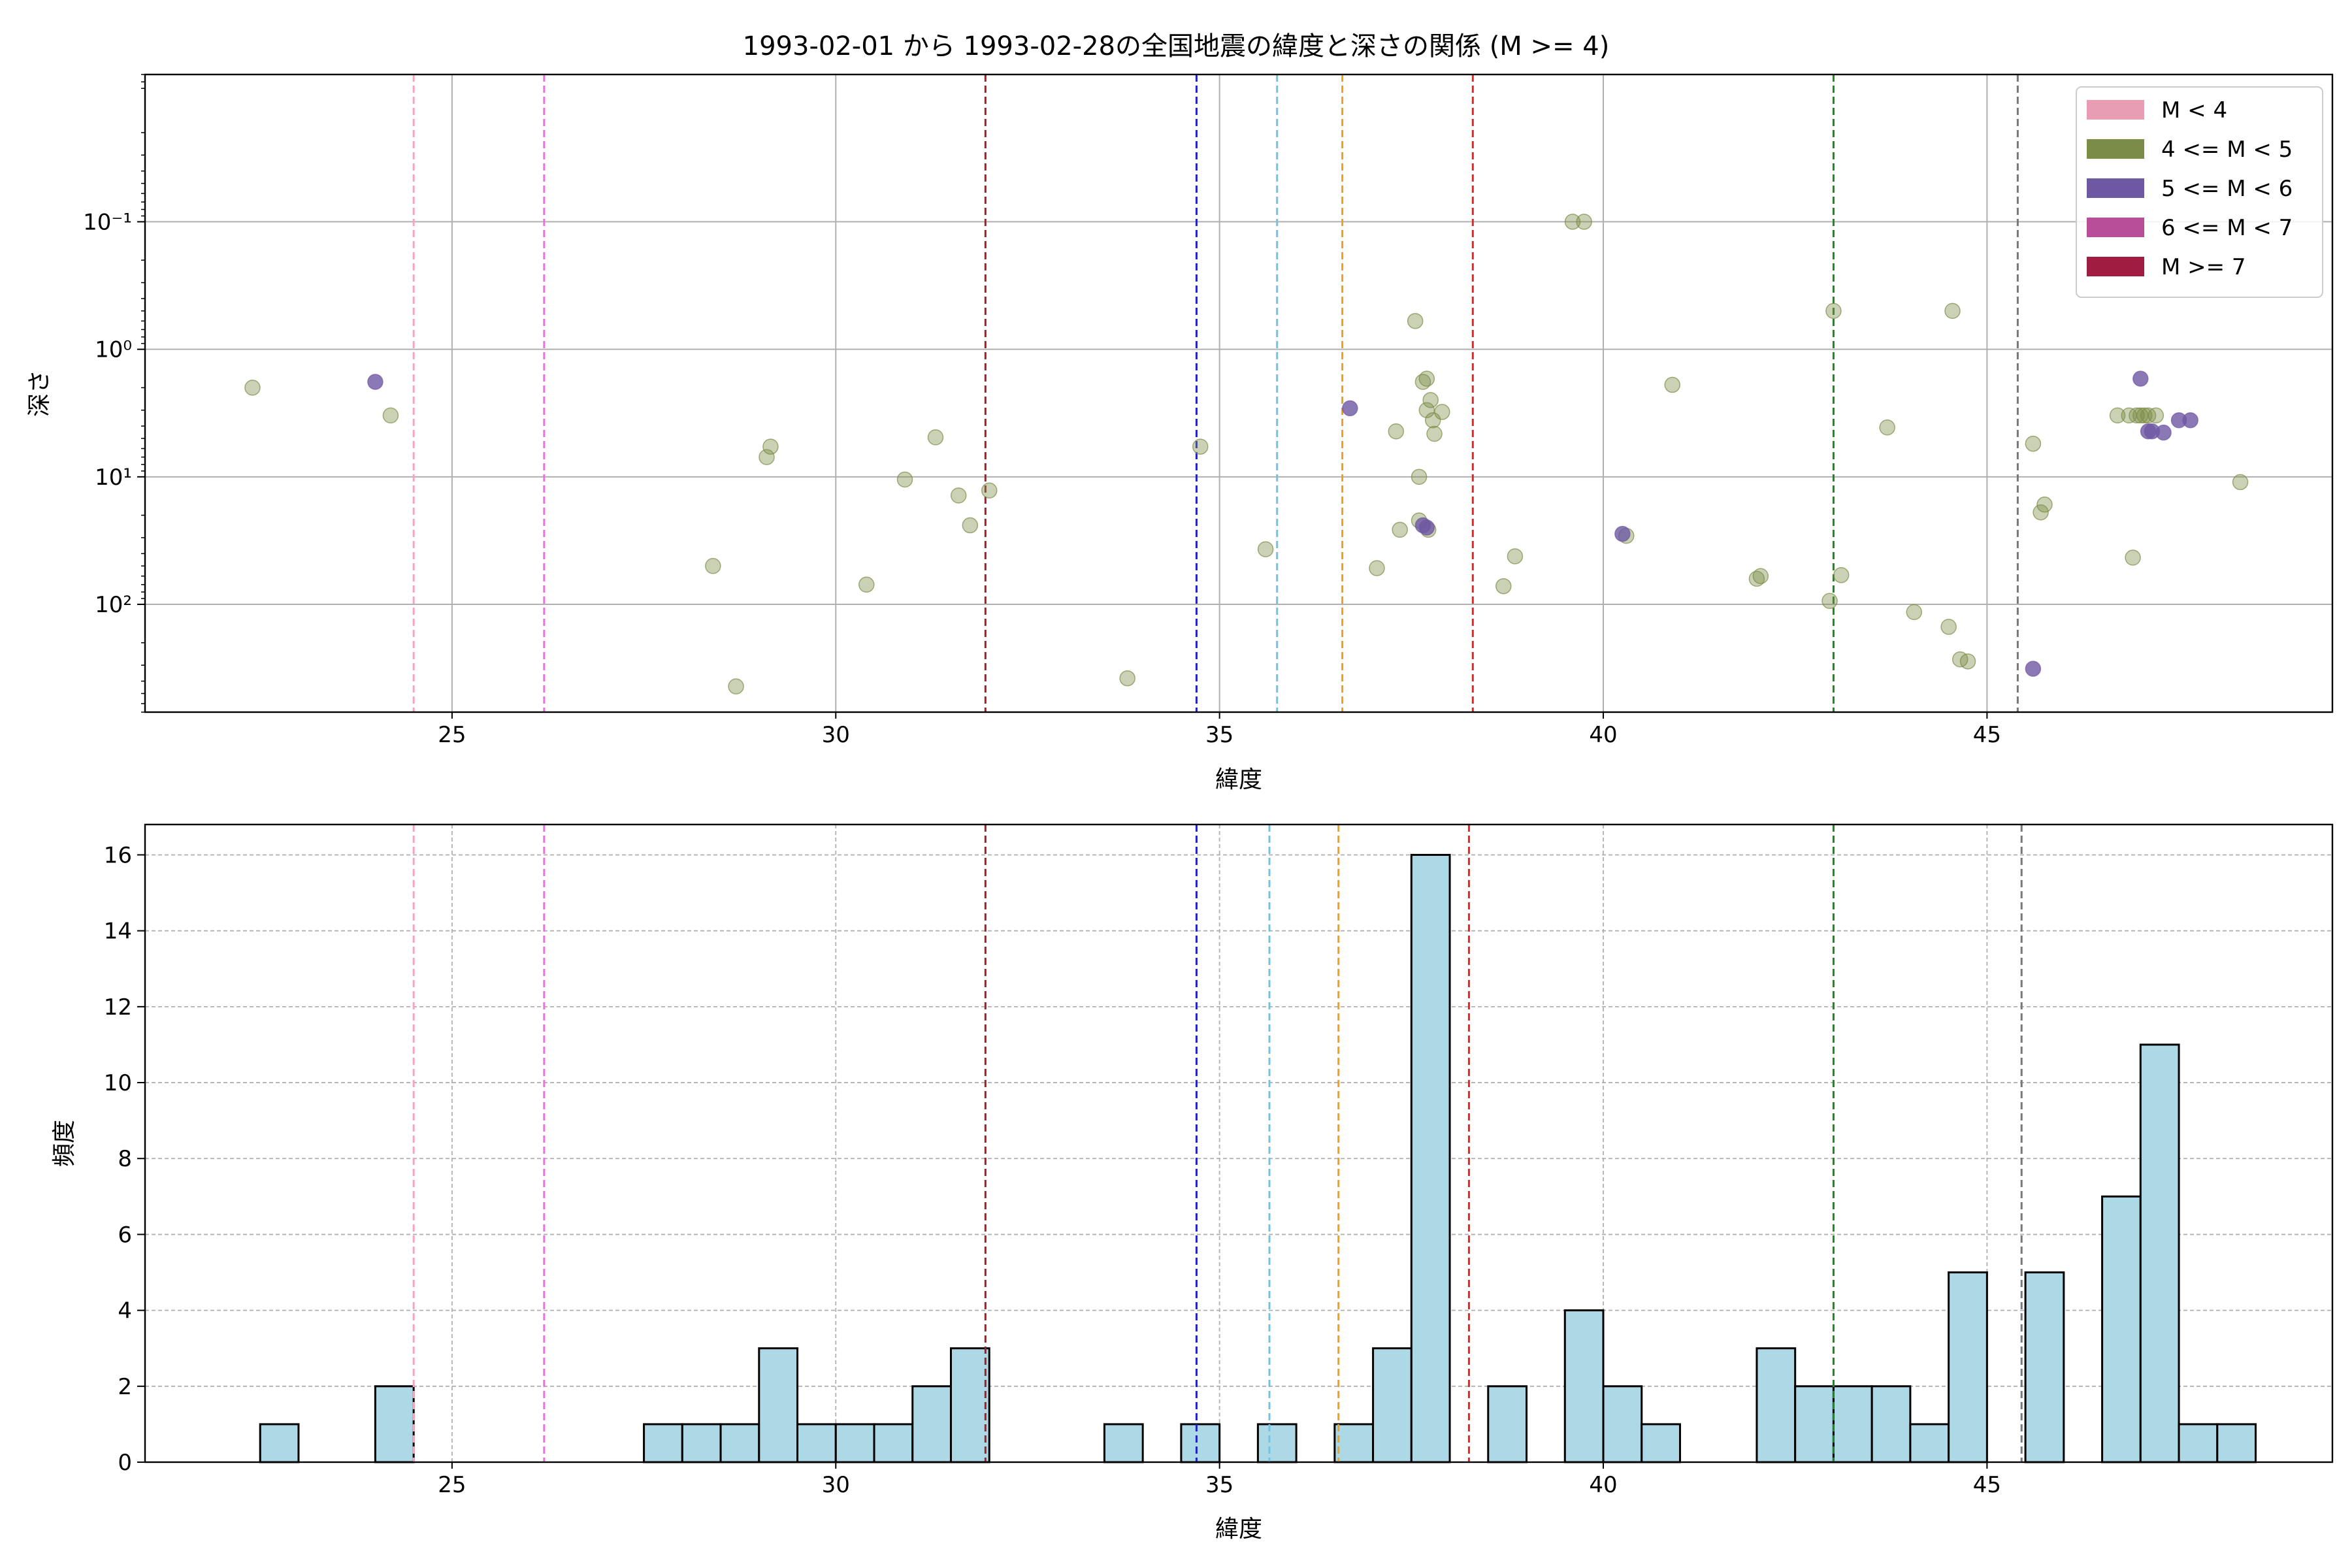 The width and height of the screenshot is (2352, 1568). I want to click on scatter-legend-label: 6 <= M < 7, so click(2227, 228).